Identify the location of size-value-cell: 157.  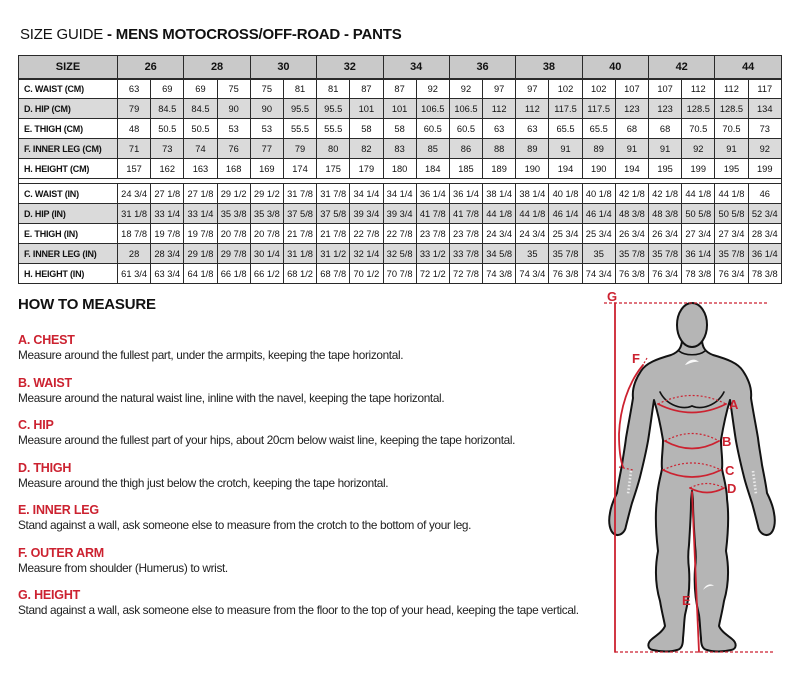
(134, 168).